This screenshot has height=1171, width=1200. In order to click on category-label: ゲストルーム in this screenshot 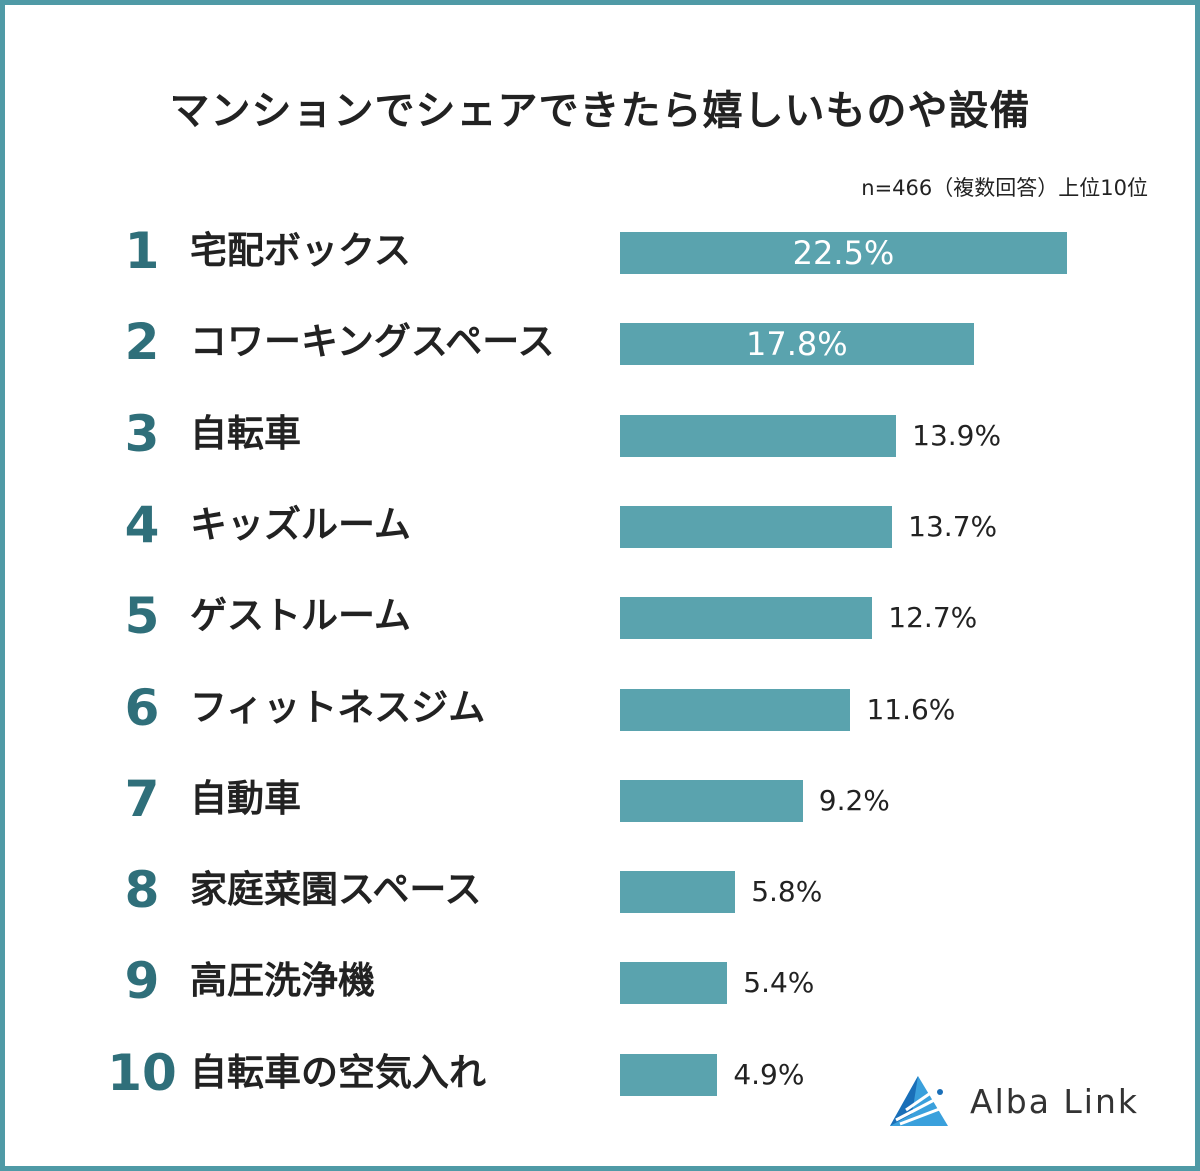, I will do `click(300, 616)`.